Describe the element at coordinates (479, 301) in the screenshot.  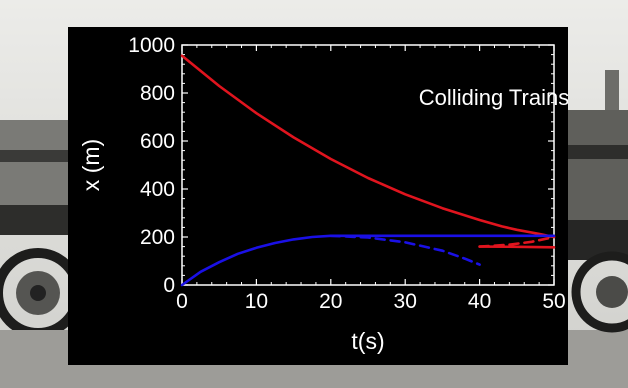
I see `x-tick-label: 40` at that location.